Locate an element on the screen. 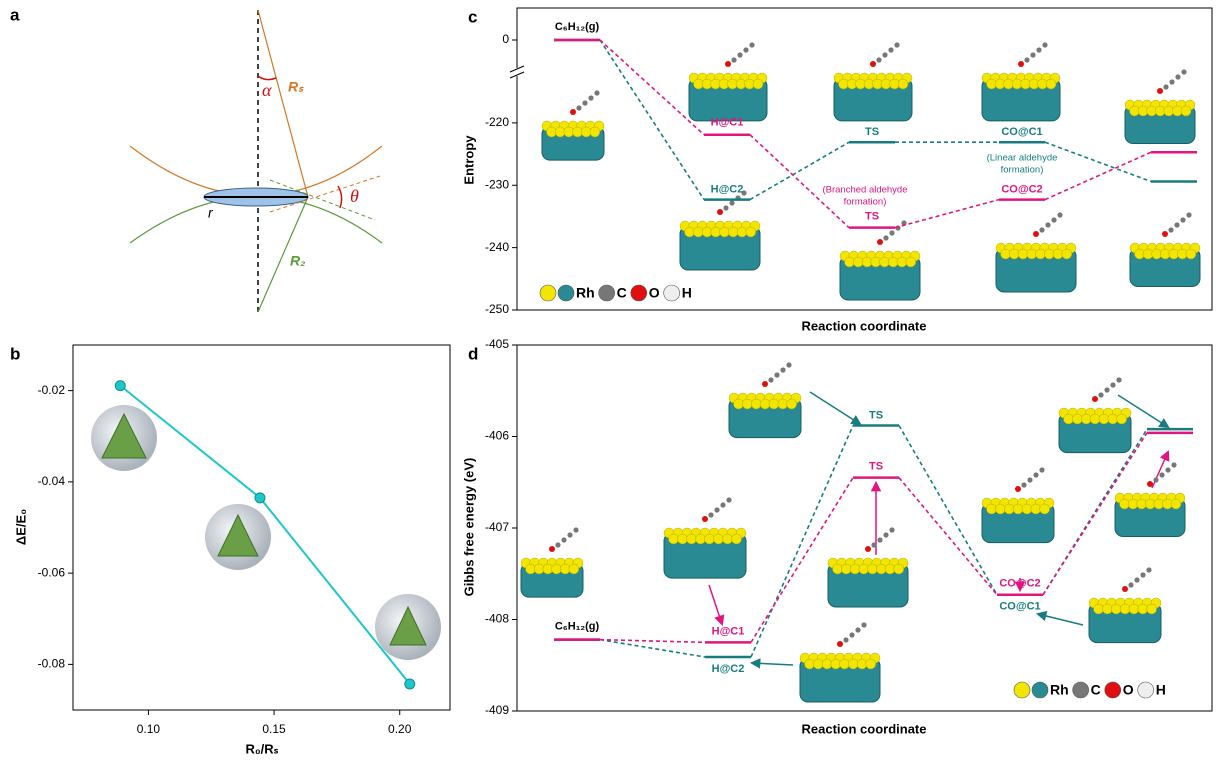 The height and width of the screenshot is (762, 1230). level-label: H@C1 is located at coordinates (728, 631).